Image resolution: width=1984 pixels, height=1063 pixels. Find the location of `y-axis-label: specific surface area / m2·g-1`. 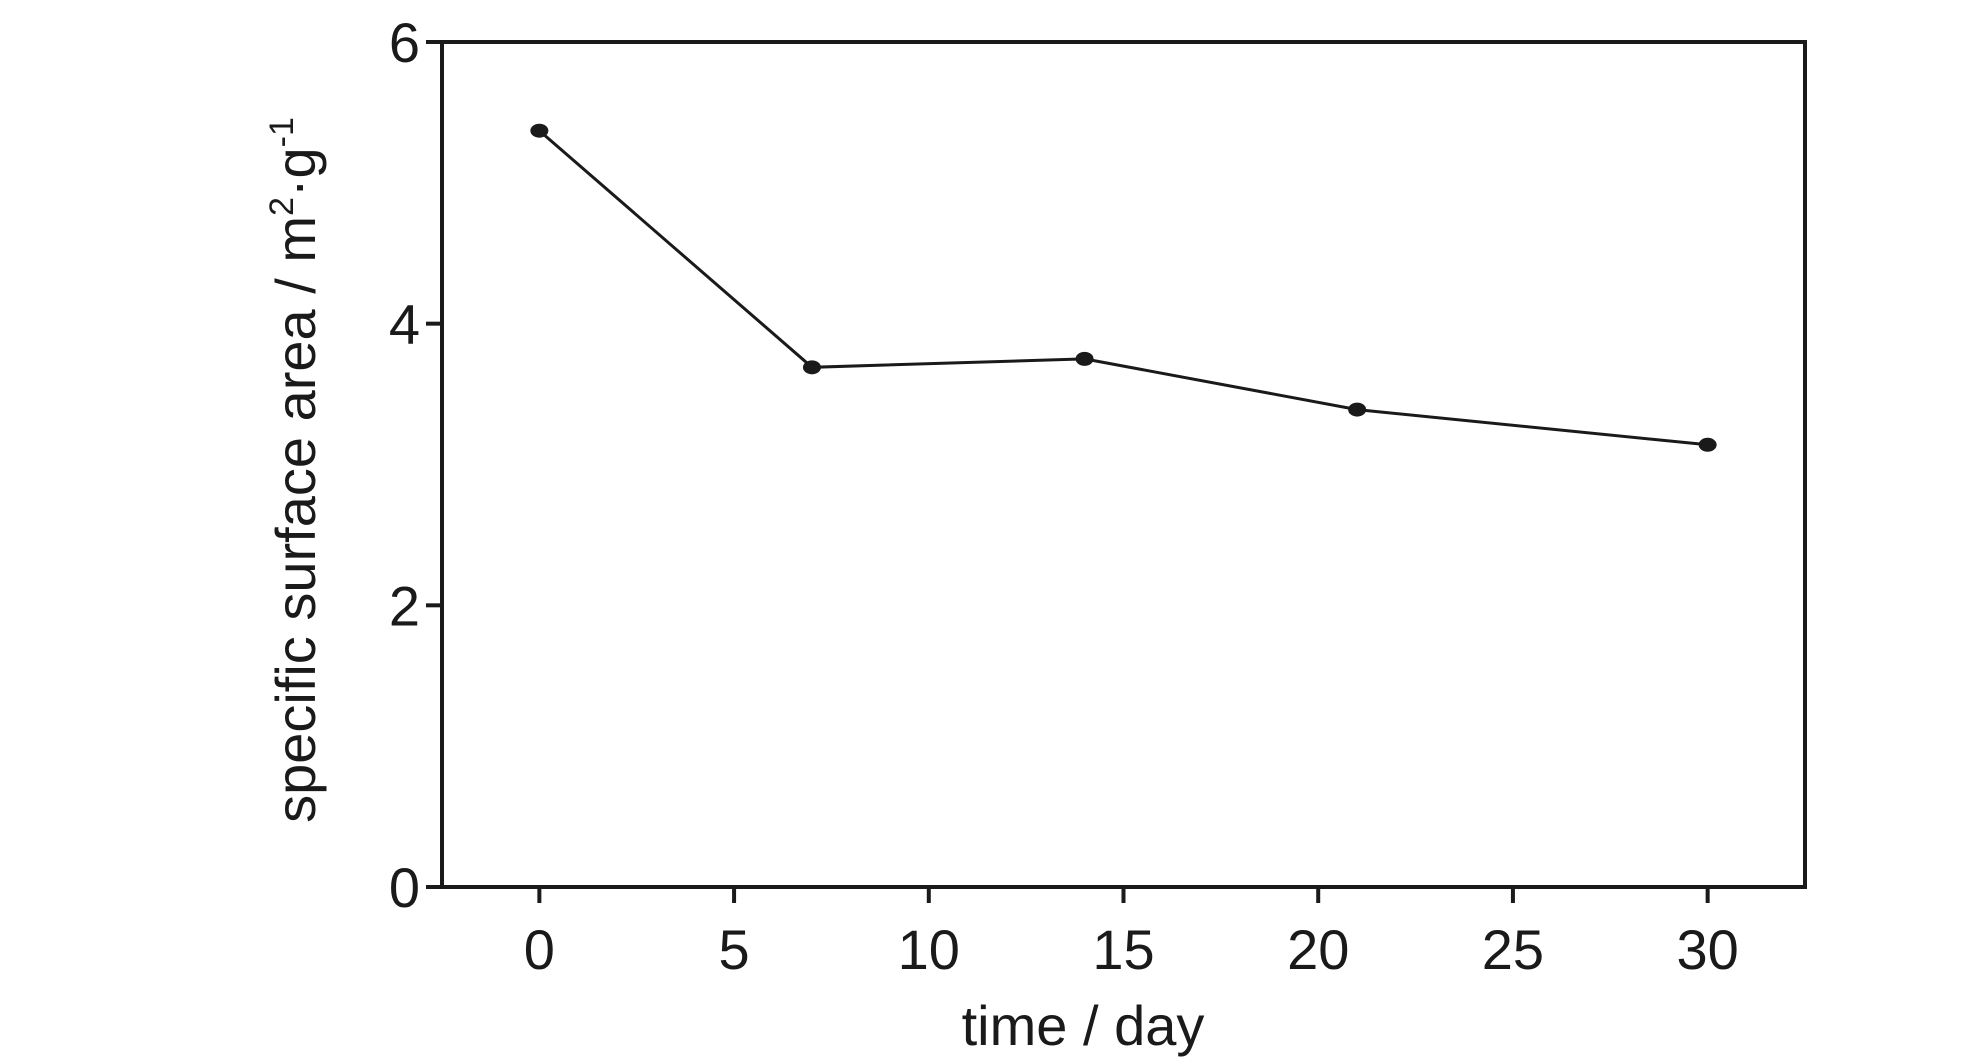

y-axis-label: specific surface area / m2·g-1 is located at coordinates (295, 470).